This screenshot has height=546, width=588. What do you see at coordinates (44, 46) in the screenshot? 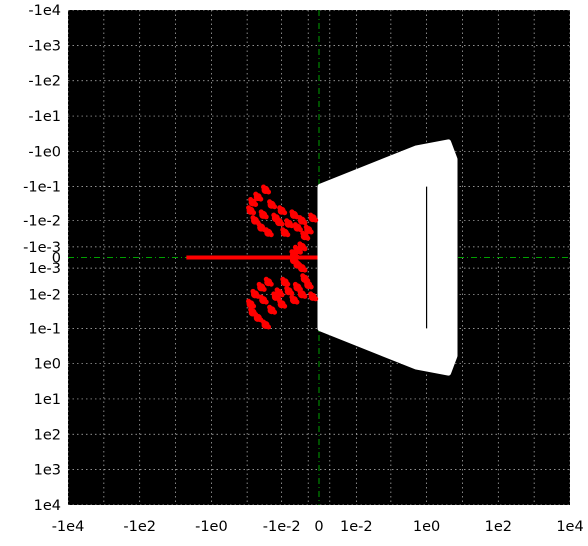
I see `y-tick-label: -1e3` at bounding box center [44, 46].